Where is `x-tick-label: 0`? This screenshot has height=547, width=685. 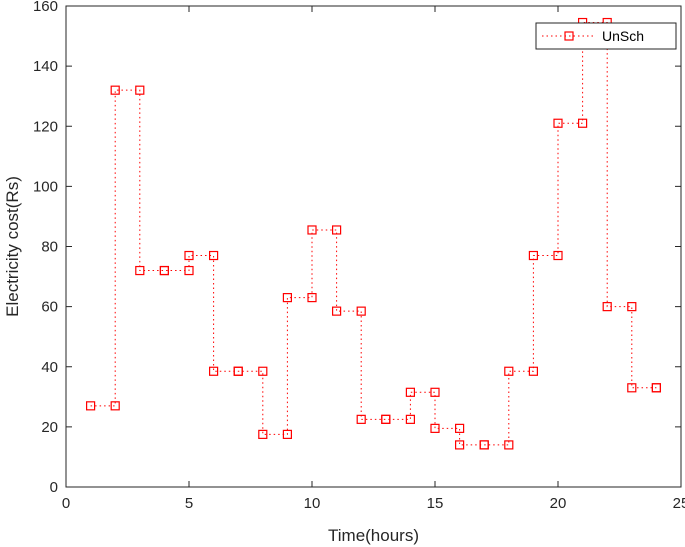 x-tick-label: 0 is located at coordinates (66, 503).